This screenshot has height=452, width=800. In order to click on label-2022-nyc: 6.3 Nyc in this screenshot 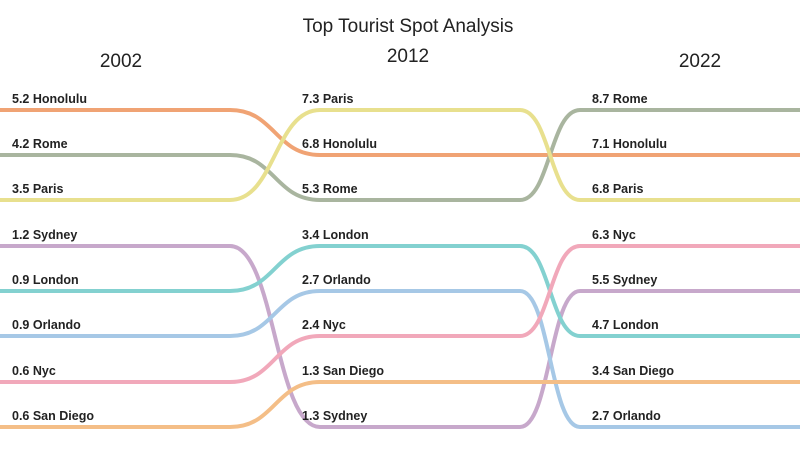, I will do `click(614, 235)`.